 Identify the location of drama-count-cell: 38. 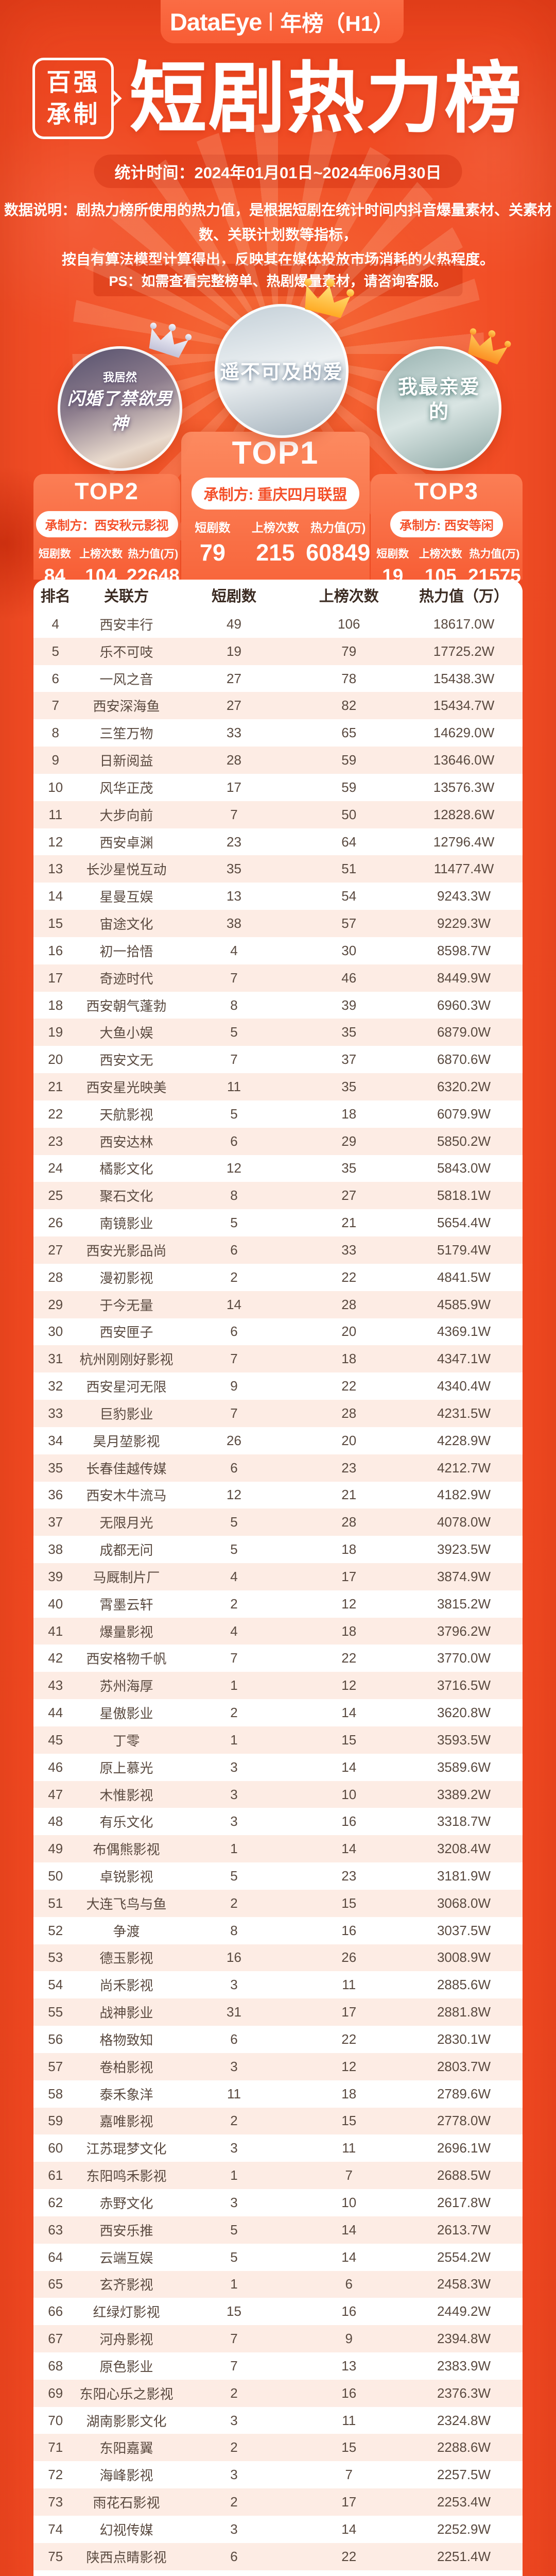
(234, 923).